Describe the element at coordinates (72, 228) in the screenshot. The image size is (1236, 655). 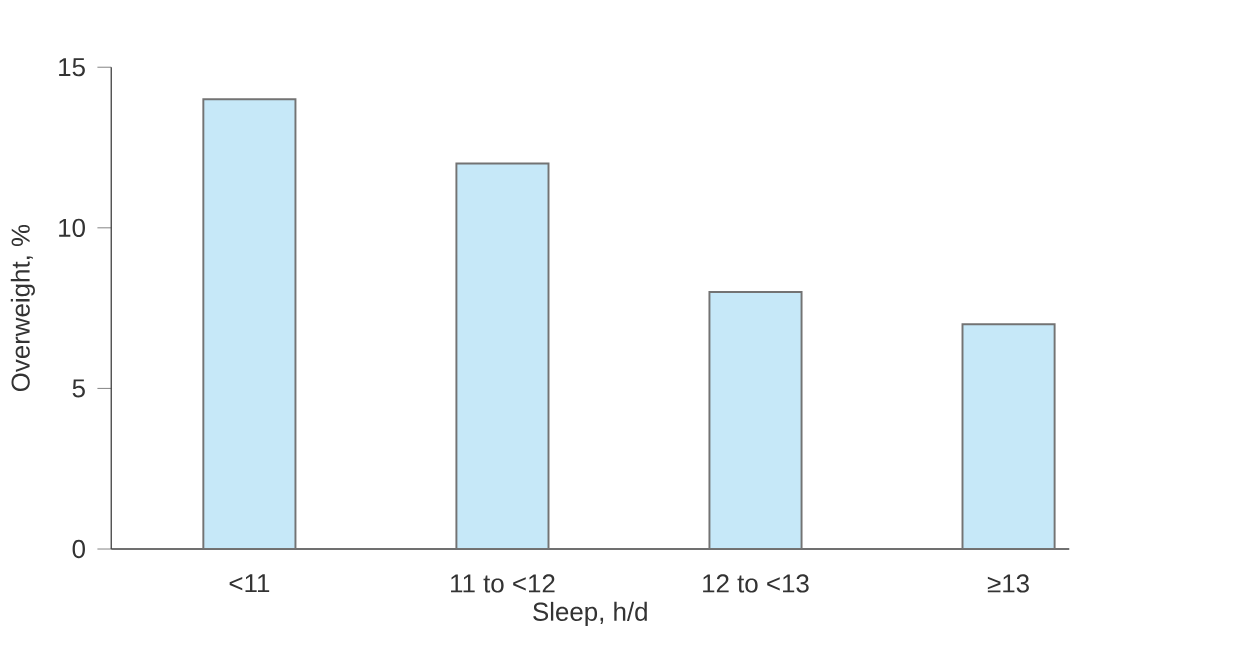
I see `y-tick-label: 10` at that location.